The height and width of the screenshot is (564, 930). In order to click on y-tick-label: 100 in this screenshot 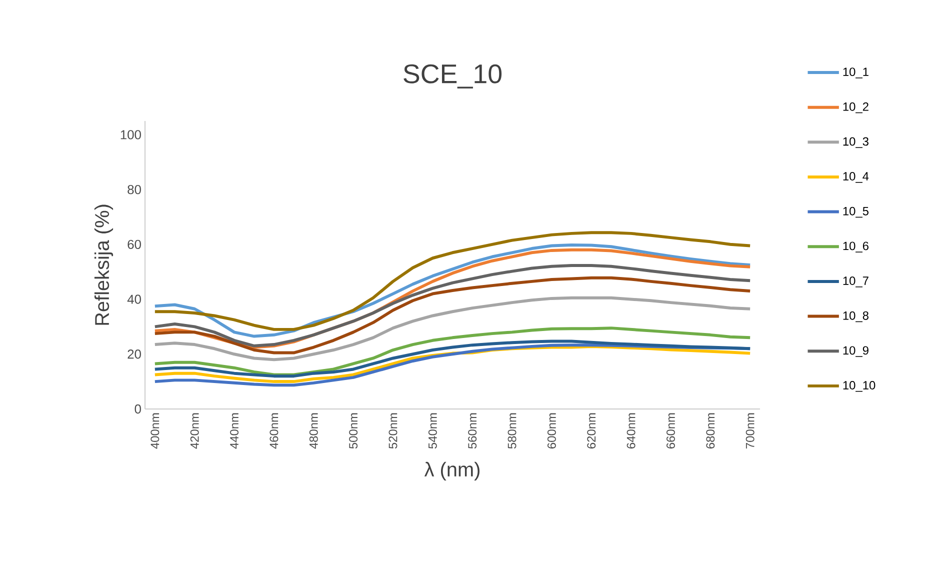, I will do `click(130, 135)`.